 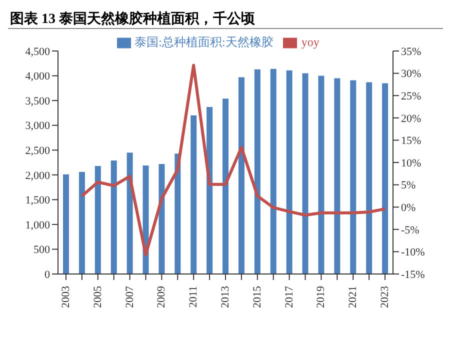 What do you see at coordinates (225, 18) in the screenshot?
I see `chart-title: 图表 13 泰国天然橡胶种植面积，千公顷` at bounding box center [225, 18].